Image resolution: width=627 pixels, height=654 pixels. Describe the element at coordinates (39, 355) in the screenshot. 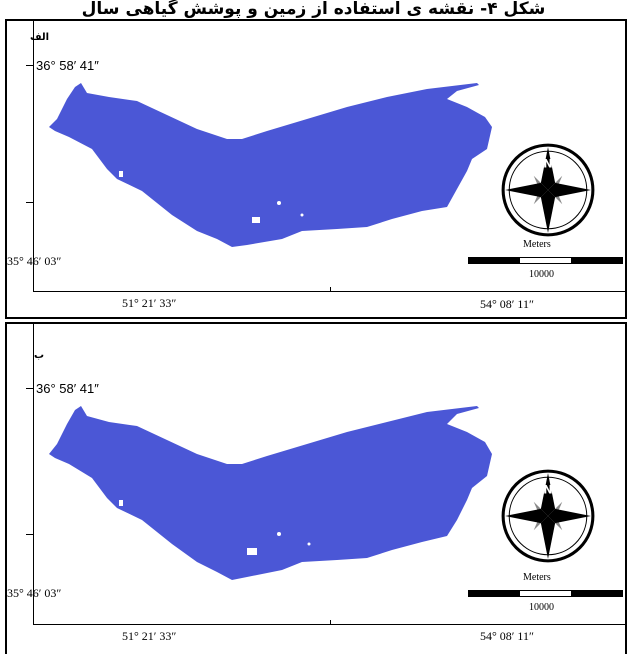

I see `panel-label: ب` at that location.